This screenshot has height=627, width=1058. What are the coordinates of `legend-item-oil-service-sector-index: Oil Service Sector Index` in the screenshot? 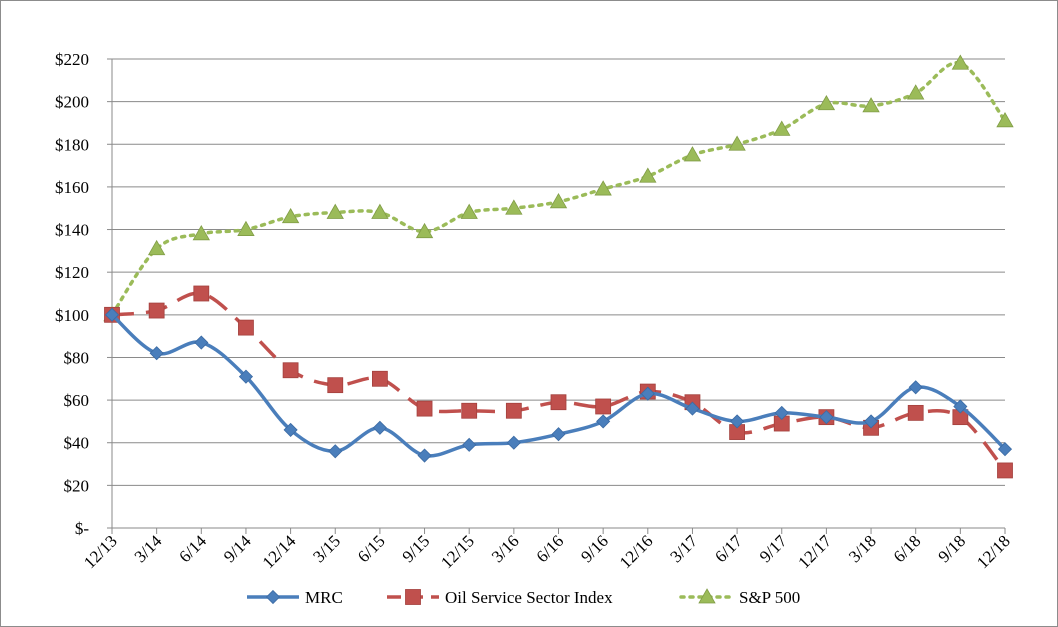 It's located at (500, 597).